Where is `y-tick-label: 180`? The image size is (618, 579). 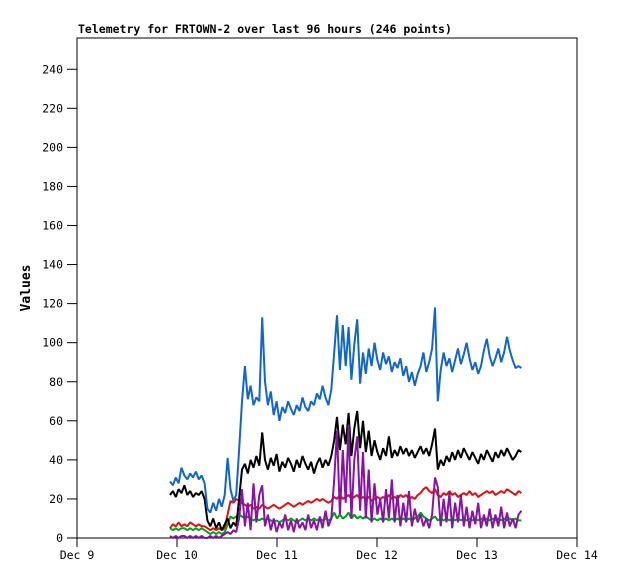
y-tick-label: 180 is located at coordinates (52, 186).